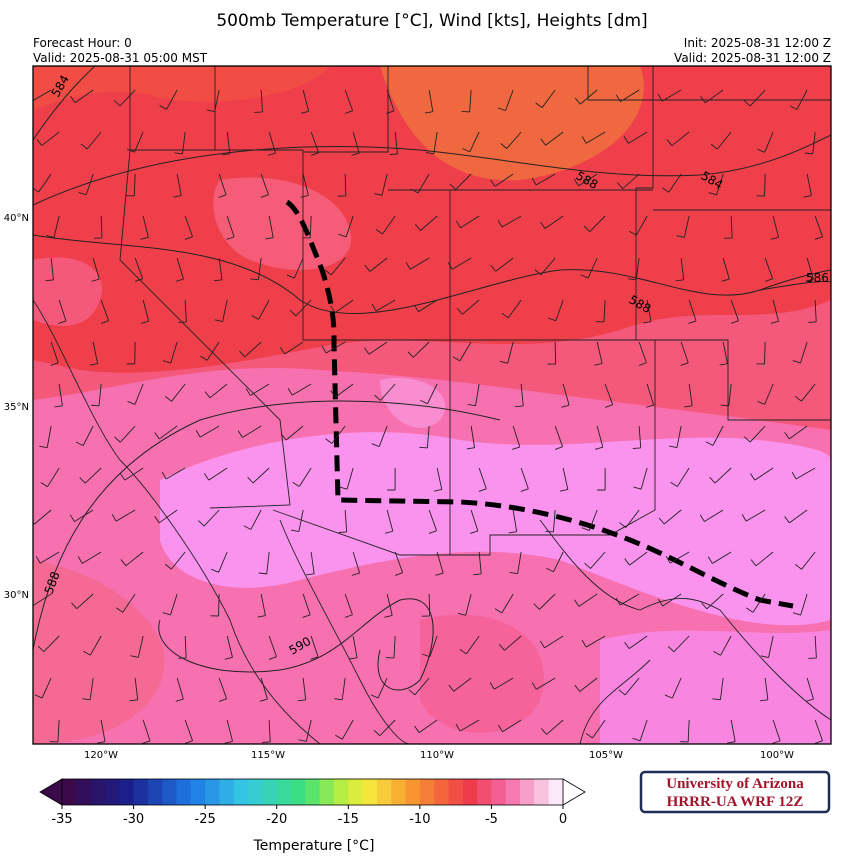  What do you see at coordinates (735, 802) in the screenshot?
I see `logo-line: HRRR-UA WRF 12Z` at bounding box center [735, 802].